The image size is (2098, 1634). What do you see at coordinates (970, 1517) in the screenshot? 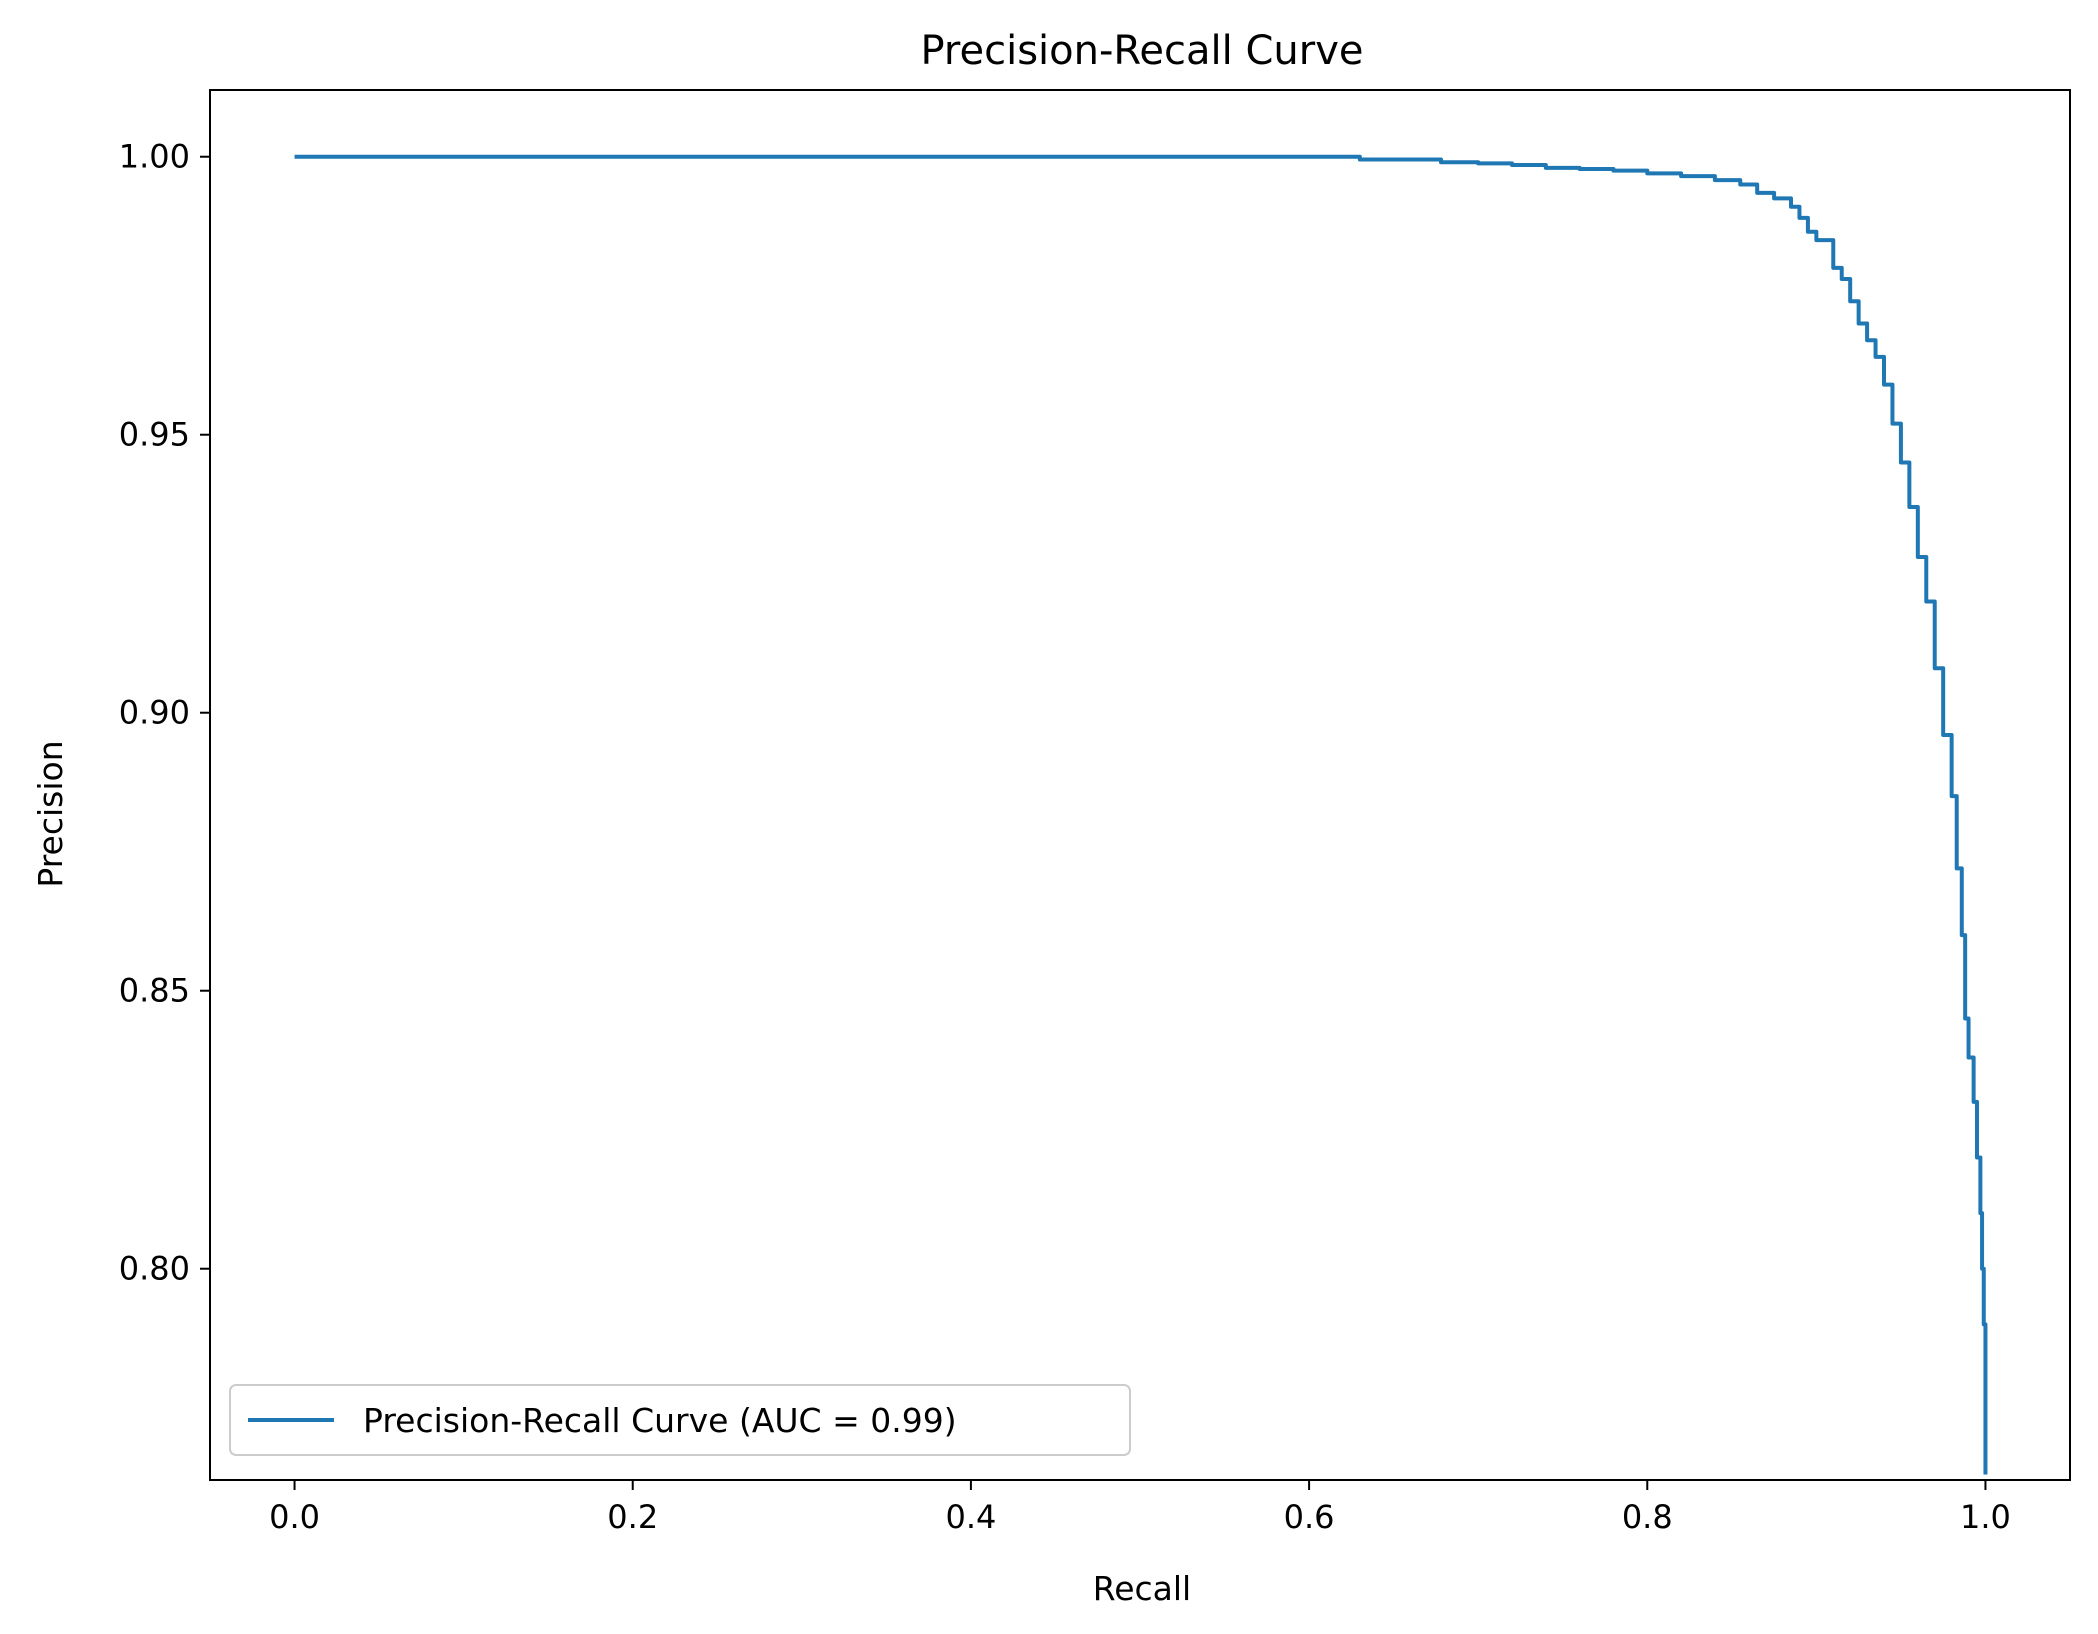
I see `x-tick-label: 0.4` at bounding box center [970, 1517].